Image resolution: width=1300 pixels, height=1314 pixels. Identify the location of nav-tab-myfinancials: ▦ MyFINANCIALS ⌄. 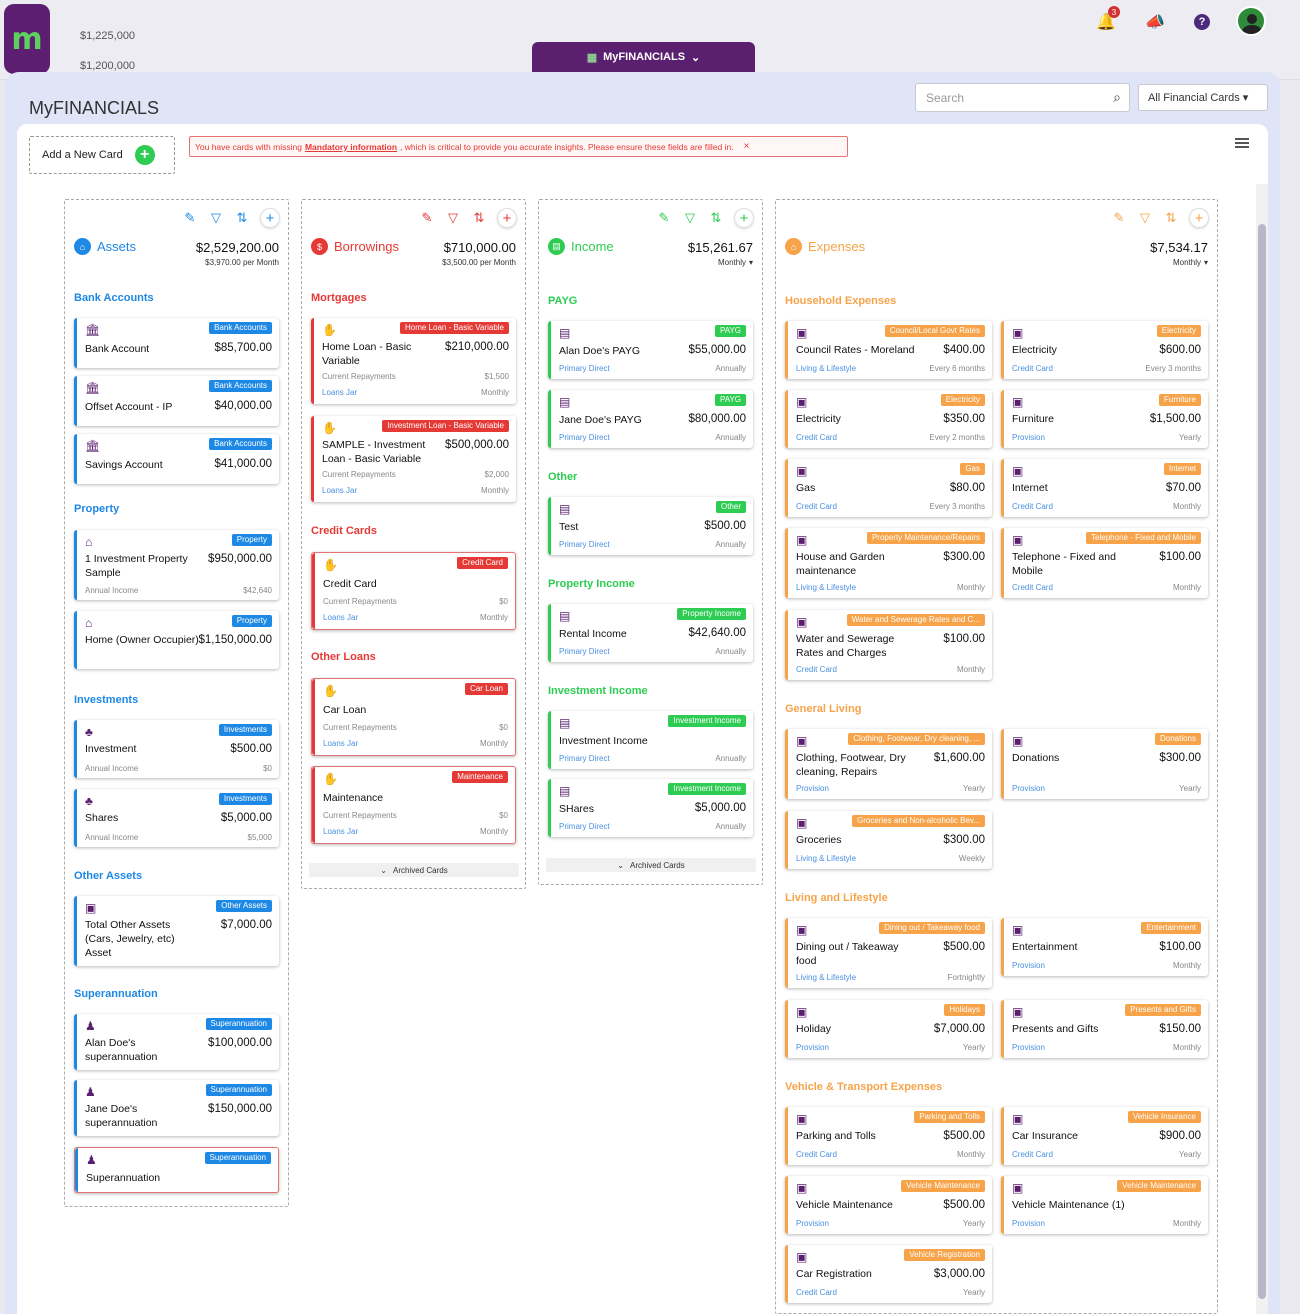
(643, 57).